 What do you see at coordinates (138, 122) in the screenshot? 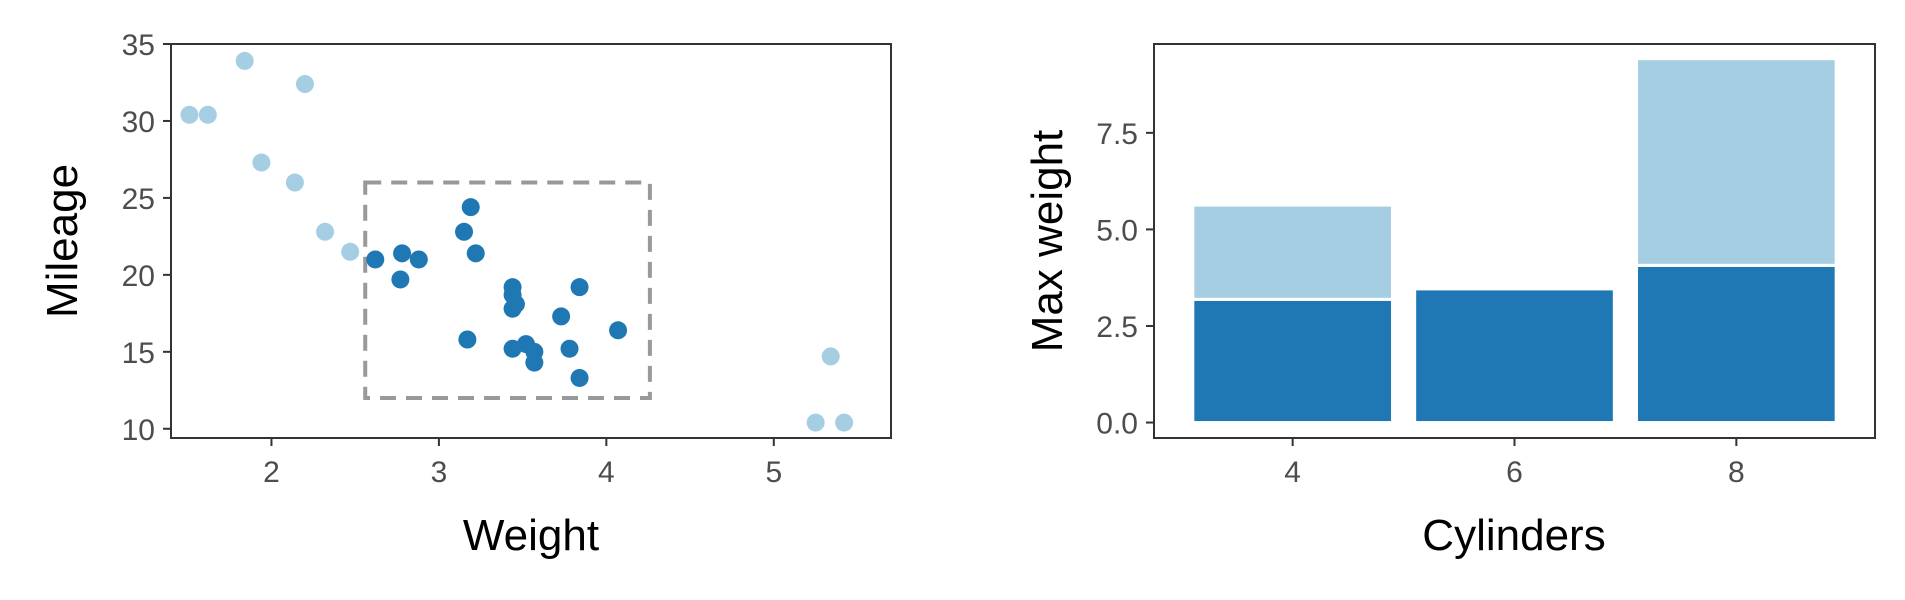
I see `scatter-y-tick-label: 30` at bounding box center [138, 122].